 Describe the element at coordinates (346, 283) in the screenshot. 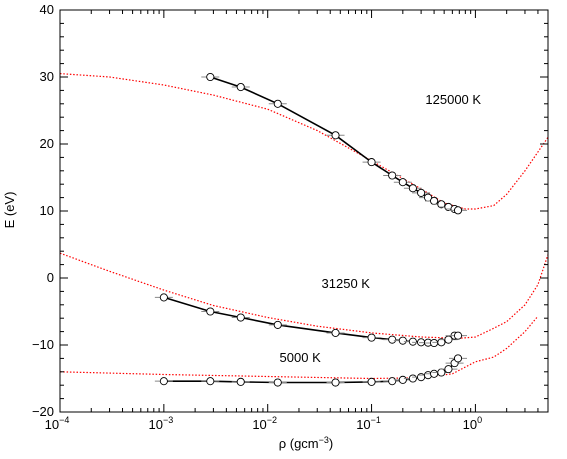

I see `temperature-label: 31250 K` at that location.